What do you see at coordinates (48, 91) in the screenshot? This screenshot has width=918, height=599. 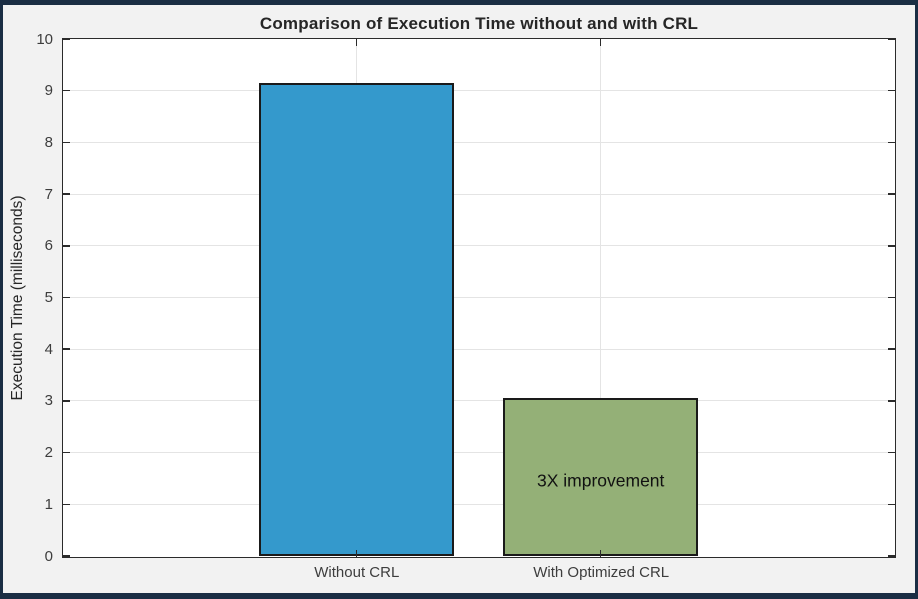 I see `y-tick-label: 9` at bounding box center [48, 91].